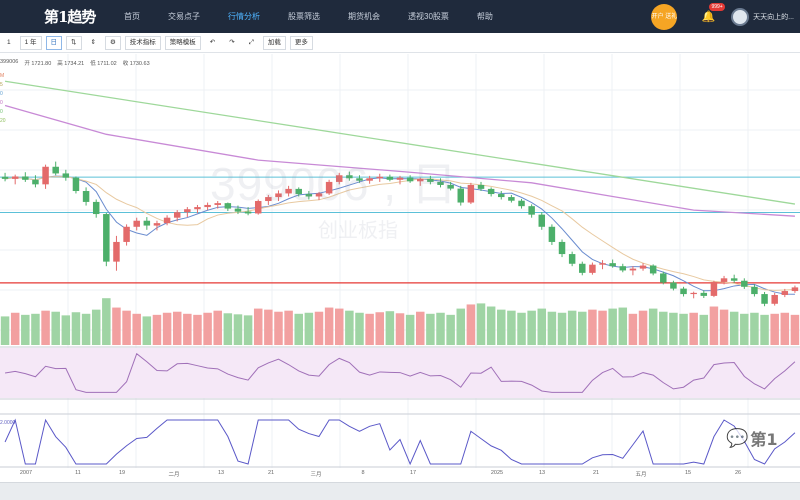  What do you see at coordinates (30, 42) in the screenshot?
I see `toolbar-range-button: 1 年` at bounding box center [30, 42].